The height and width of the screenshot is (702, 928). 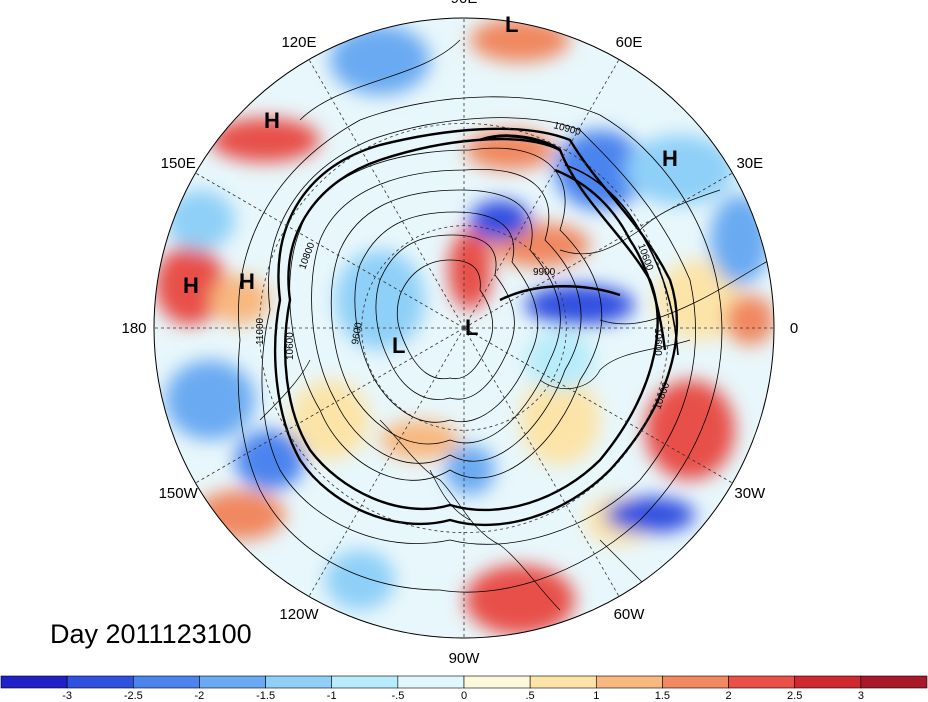 What do you see at coordinates (629, 42) in the screenshot?
I see `longitude-label: 60E` at bounding box center [629, 42].